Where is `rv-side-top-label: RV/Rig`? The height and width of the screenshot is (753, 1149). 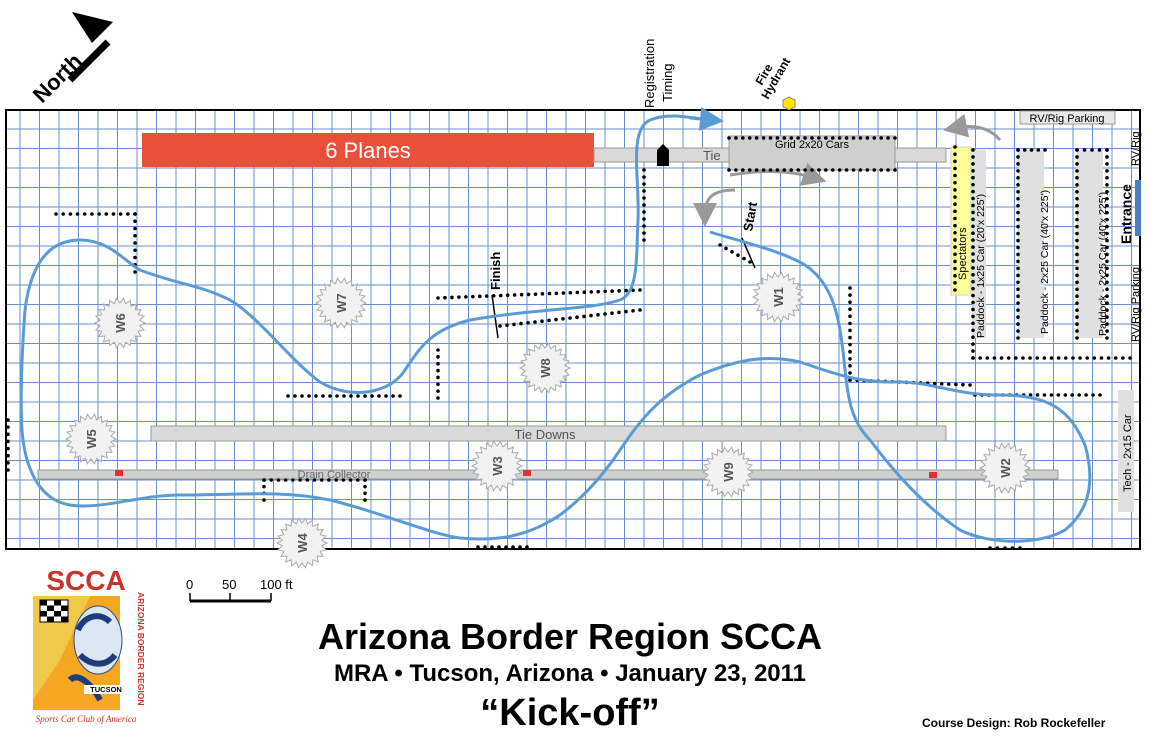 rv-side-top-label: RV/Rig is located at coordinates (1136, 148).